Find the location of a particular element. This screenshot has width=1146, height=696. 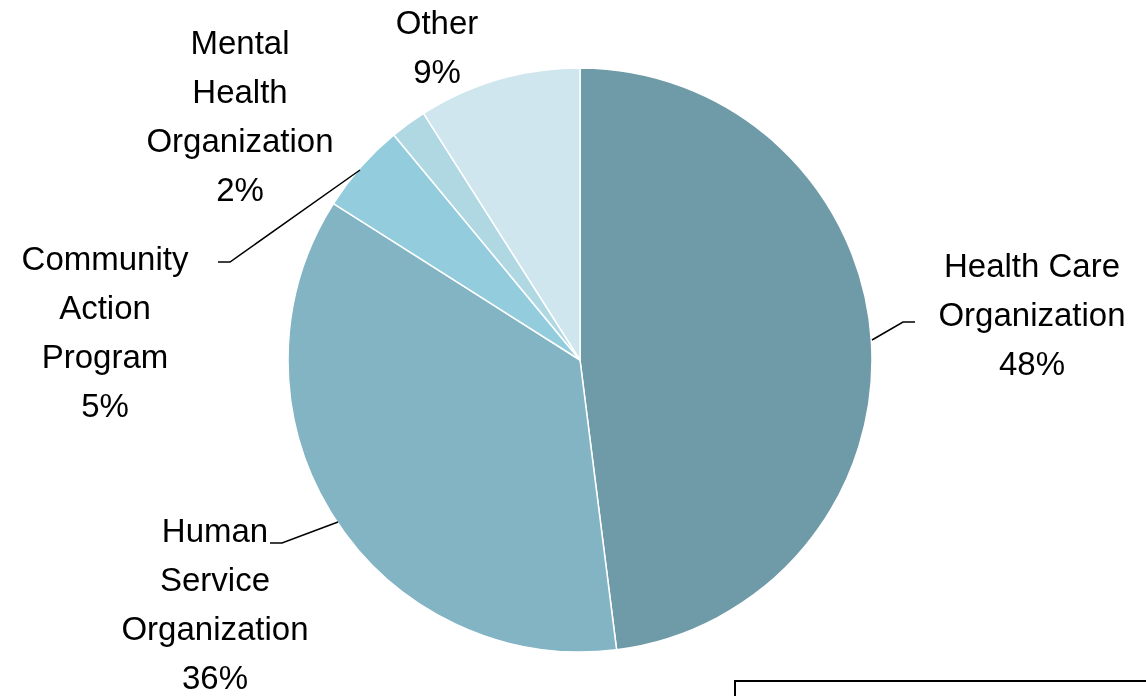

slice-label: Human Service Organization is located at coordinates (215, 579).